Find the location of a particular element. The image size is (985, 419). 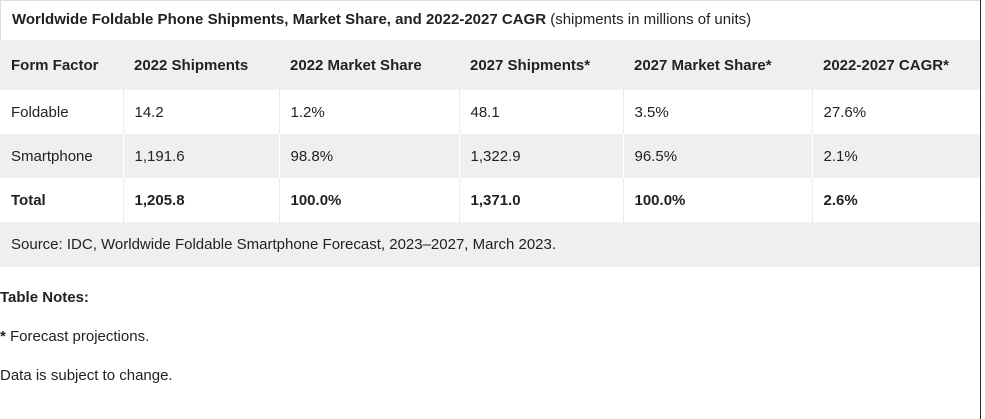

table-row-foldable: Foldable 14.2 1.2% 48.1 3.5% 27.6% is located at coordinates (490, 112).